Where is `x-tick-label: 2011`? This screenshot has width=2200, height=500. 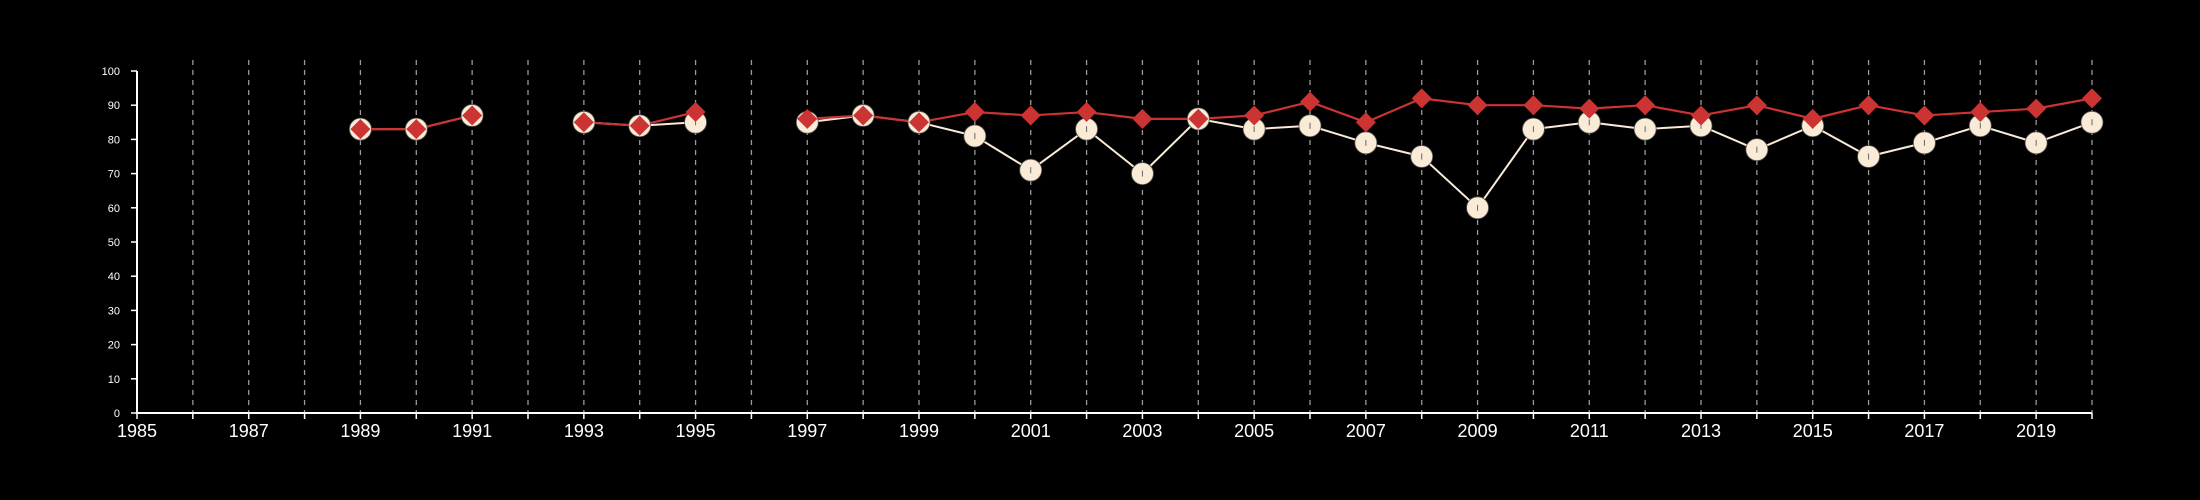
x-tick-label: 2011 is located at coordinates (1589, 431).